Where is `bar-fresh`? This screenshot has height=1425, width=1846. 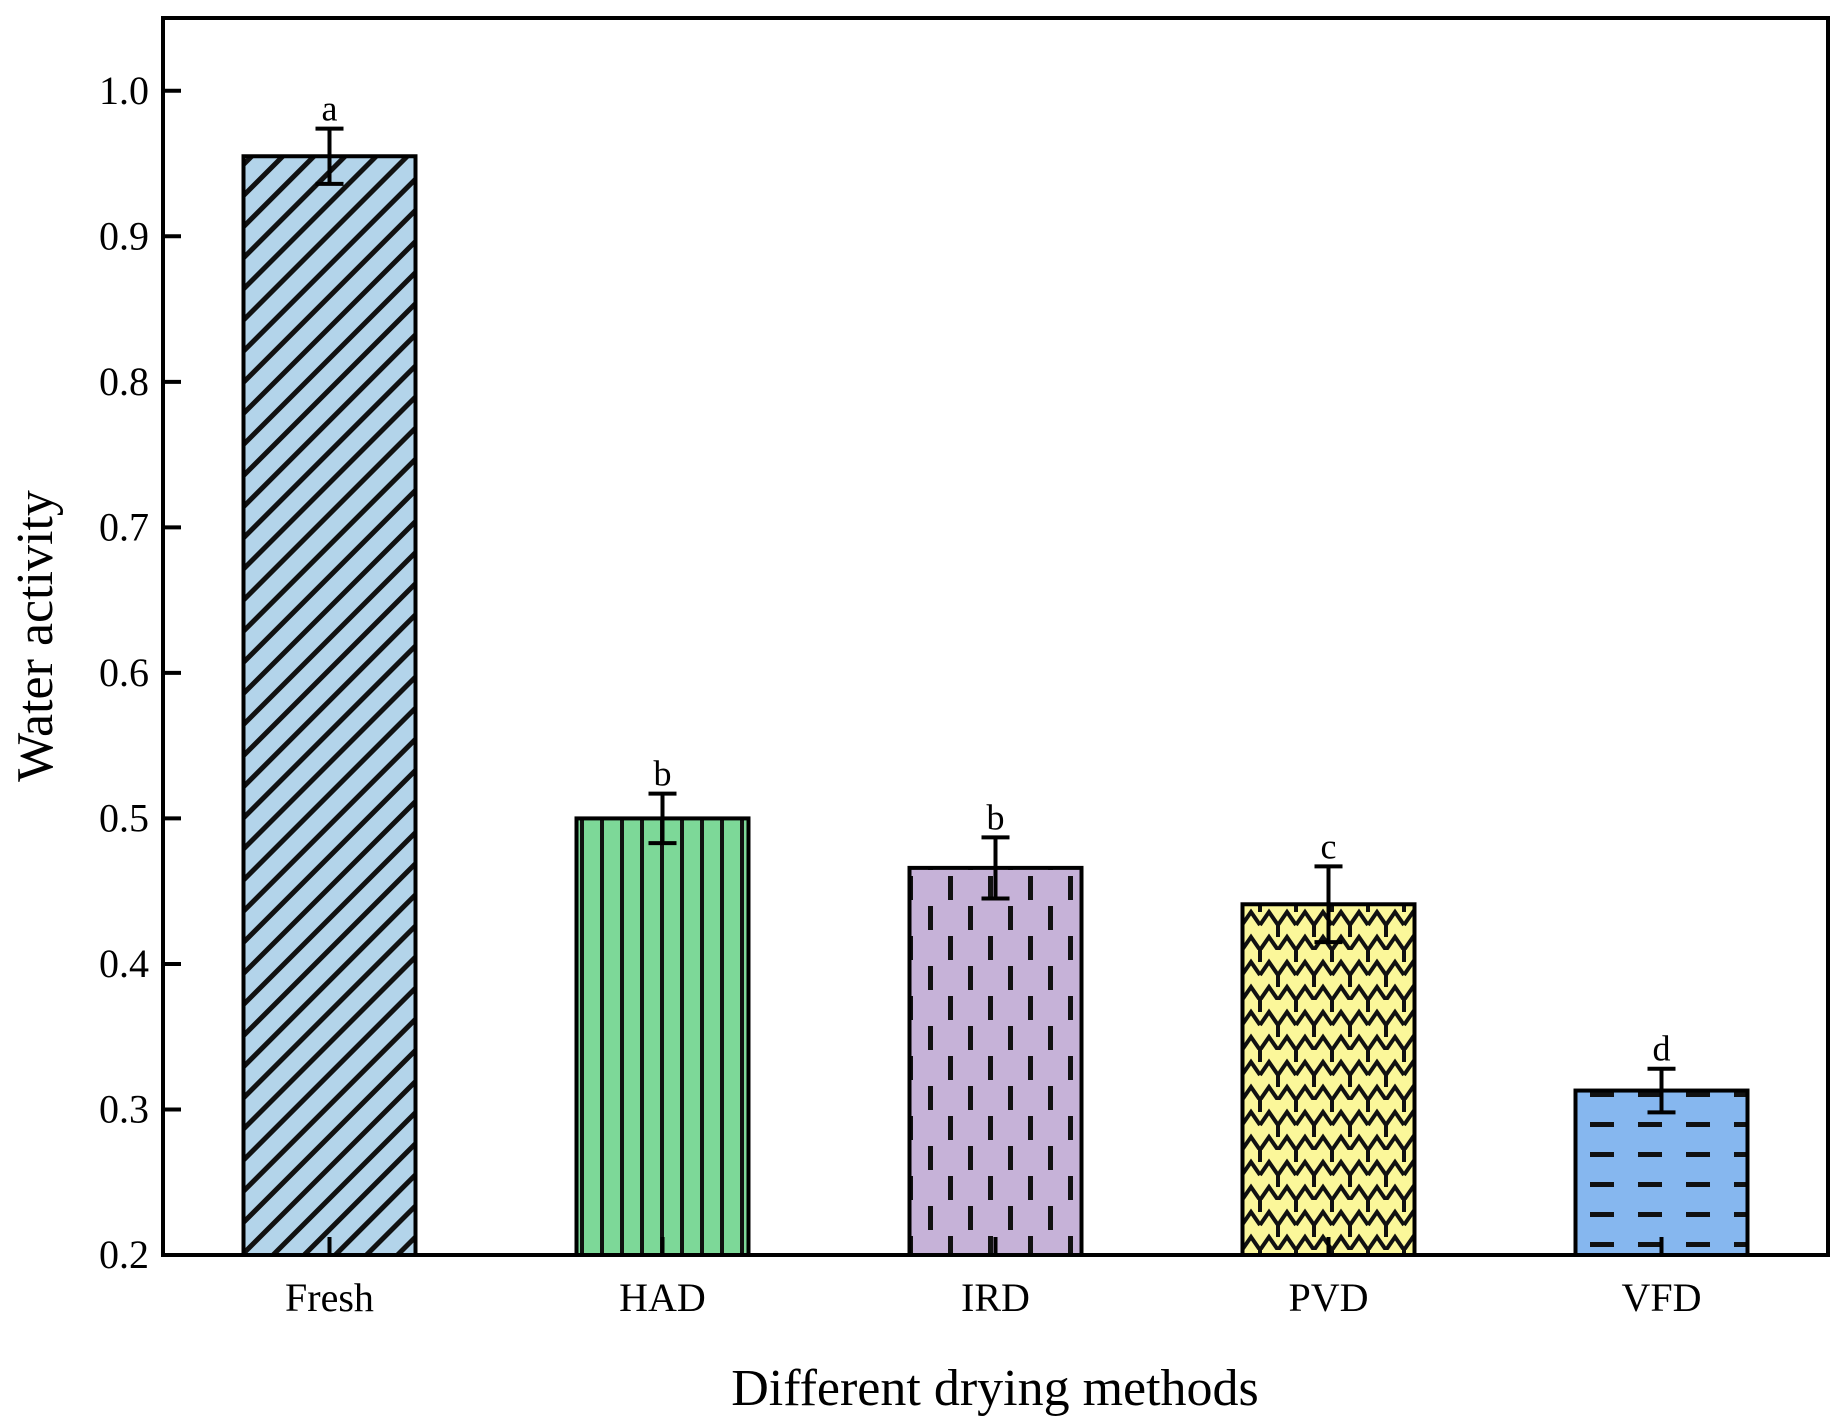
bar-fresh is located at coordinates (329, 706).